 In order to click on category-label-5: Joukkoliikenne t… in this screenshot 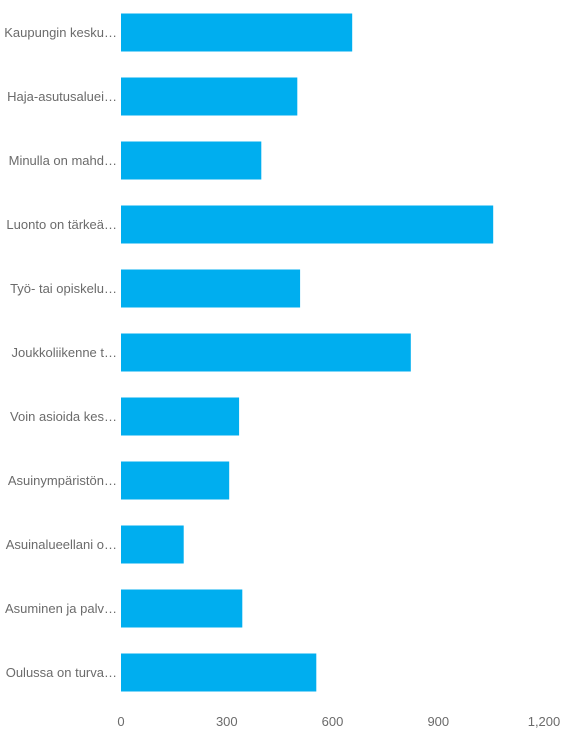, I will do `click(65, 352)`.